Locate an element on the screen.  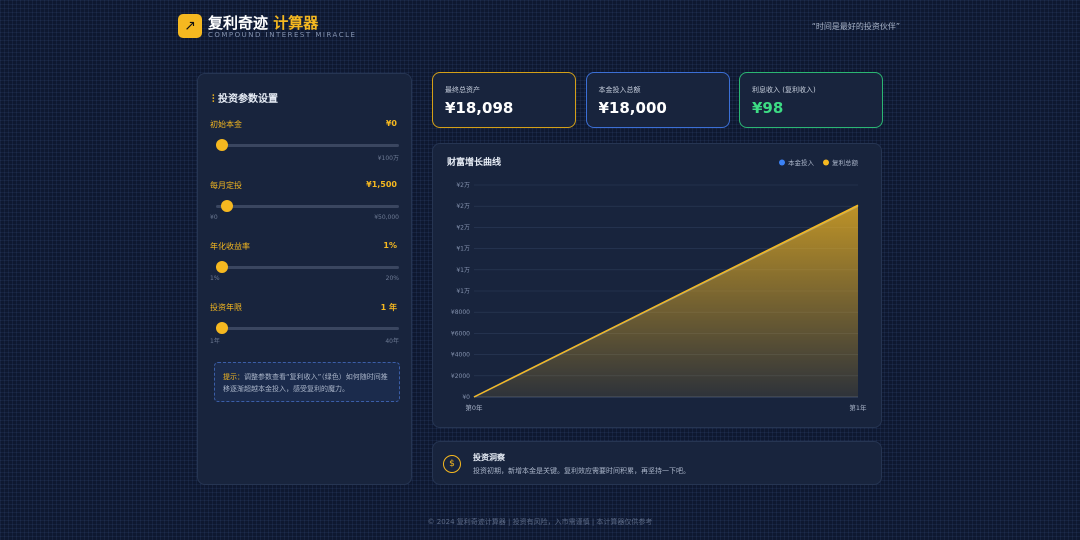
app-title: 复利奇迹 计算器 is located at coordinates (263, 22).